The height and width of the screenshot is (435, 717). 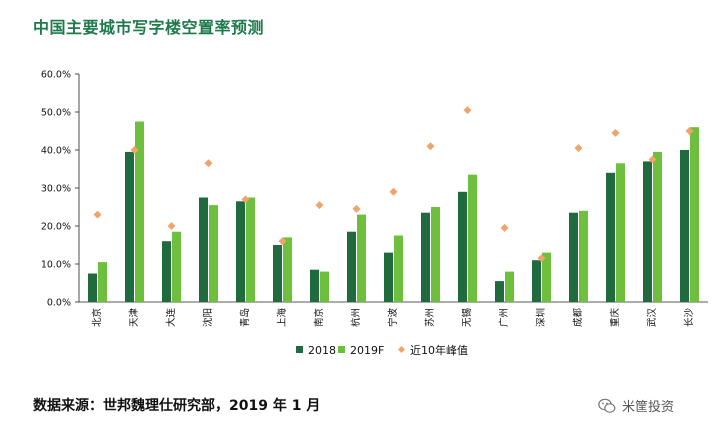 I want to click on x-tick-label: 大连, so click(x=171, y=318).